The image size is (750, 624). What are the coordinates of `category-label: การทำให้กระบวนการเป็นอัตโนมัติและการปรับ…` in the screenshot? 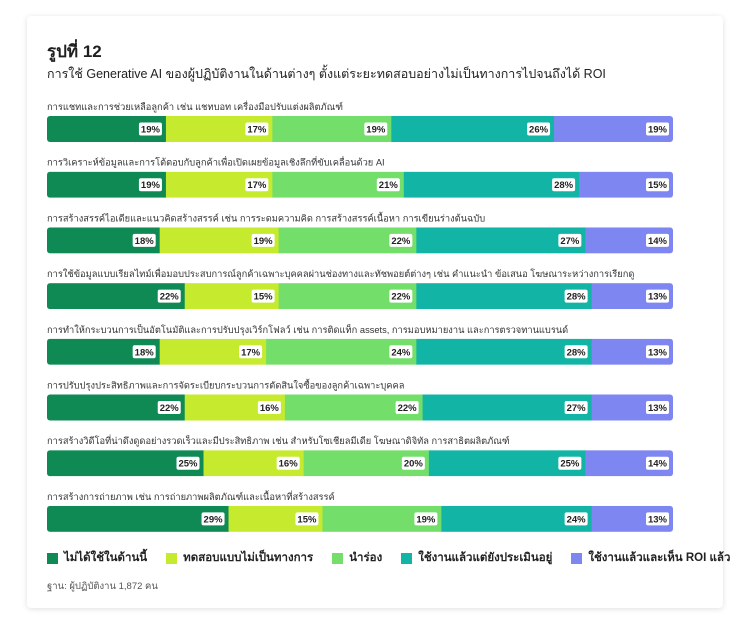 It's located at (307, 329).